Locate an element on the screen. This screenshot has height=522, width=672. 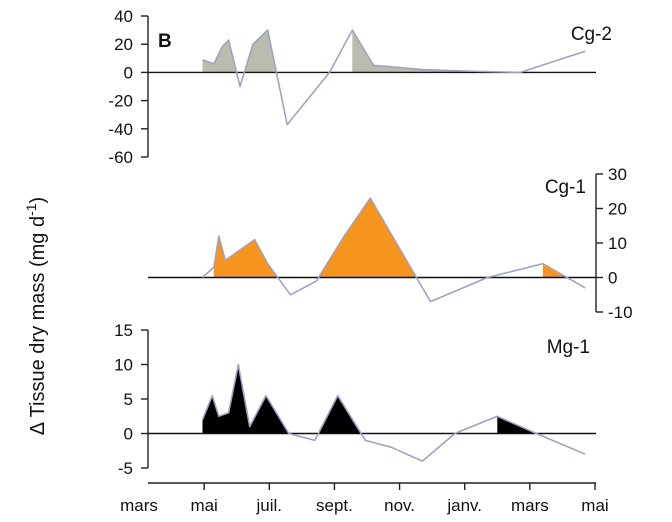
y-tick-label: -60 is located at coordinates (120, 157).